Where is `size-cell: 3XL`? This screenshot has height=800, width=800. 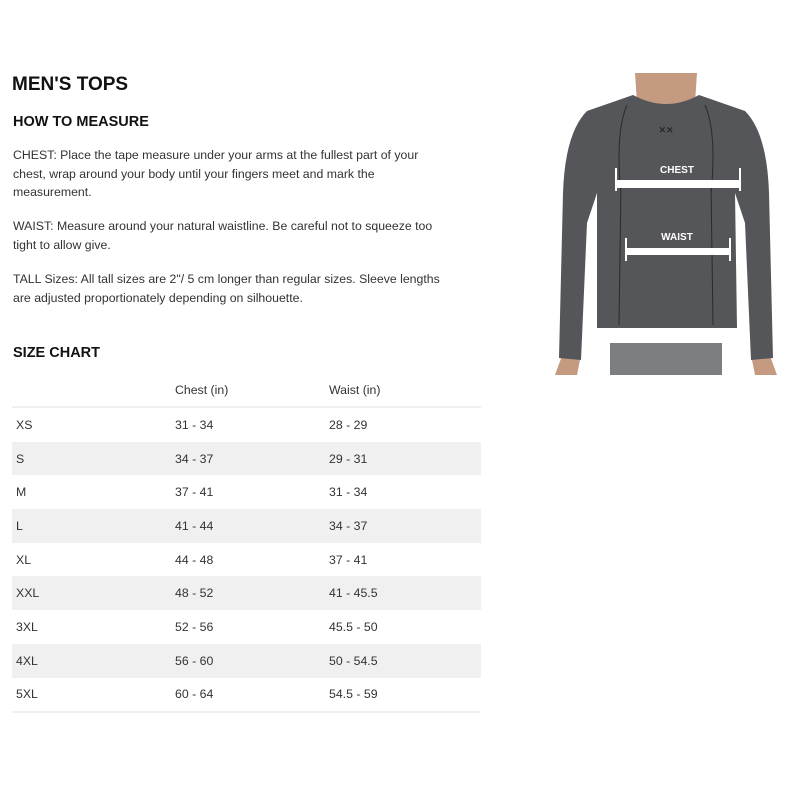 size-cell: 3XL is located at coordinates (27, 626).